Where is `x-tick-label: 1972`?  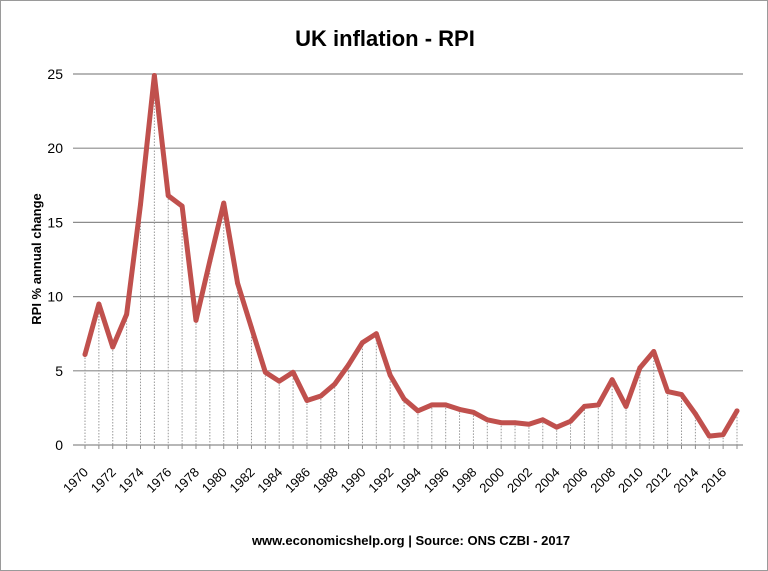 x-tick-label: 1972 is located at coordinates (103, 480).